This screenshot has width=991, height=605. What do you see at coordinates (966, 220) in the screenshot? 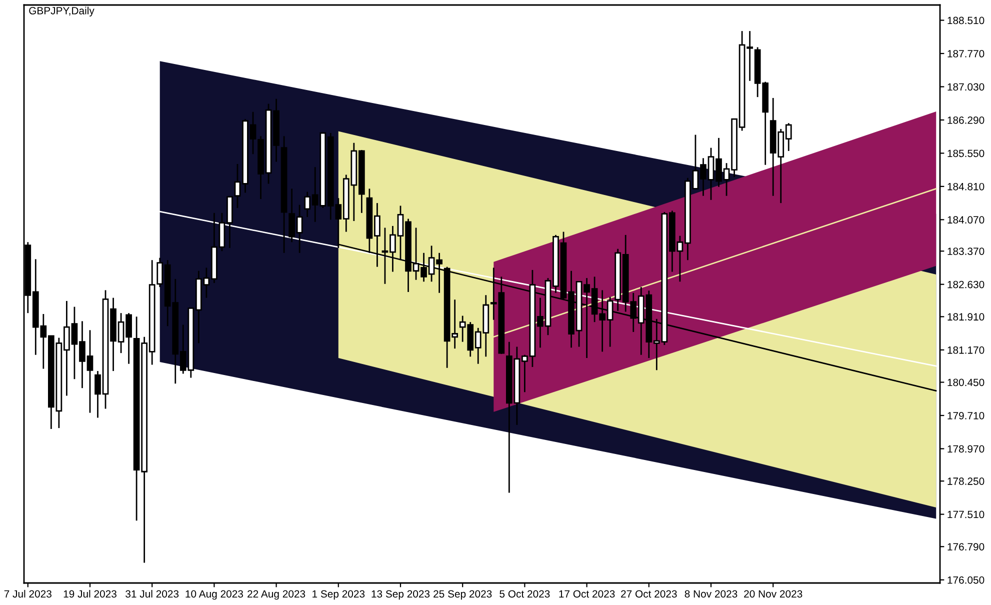
I see `y-tick-label: 184.070` at bounding box center [966, 220].